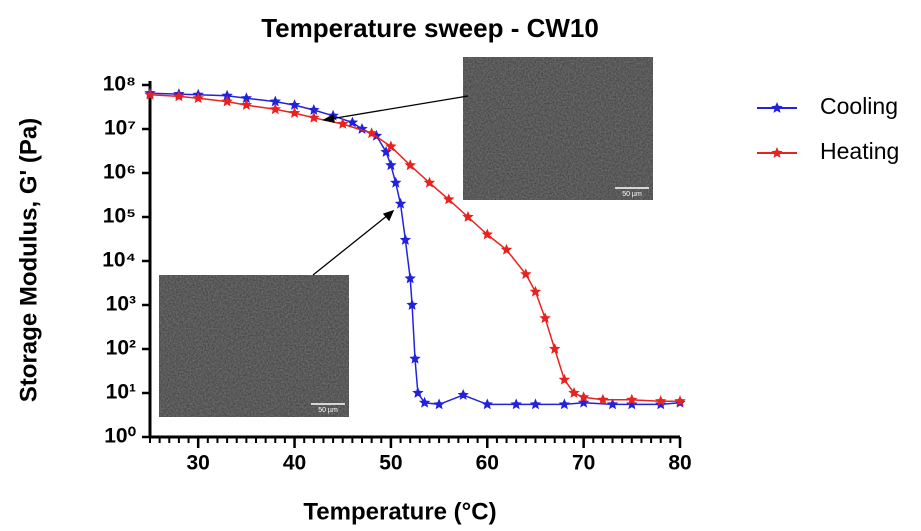 This screenshot has height=531, width=921. What do you see at coordinates (859, 151) in the screenshot?
I see `legend-label: Heating` at bounding box center [859, 151].